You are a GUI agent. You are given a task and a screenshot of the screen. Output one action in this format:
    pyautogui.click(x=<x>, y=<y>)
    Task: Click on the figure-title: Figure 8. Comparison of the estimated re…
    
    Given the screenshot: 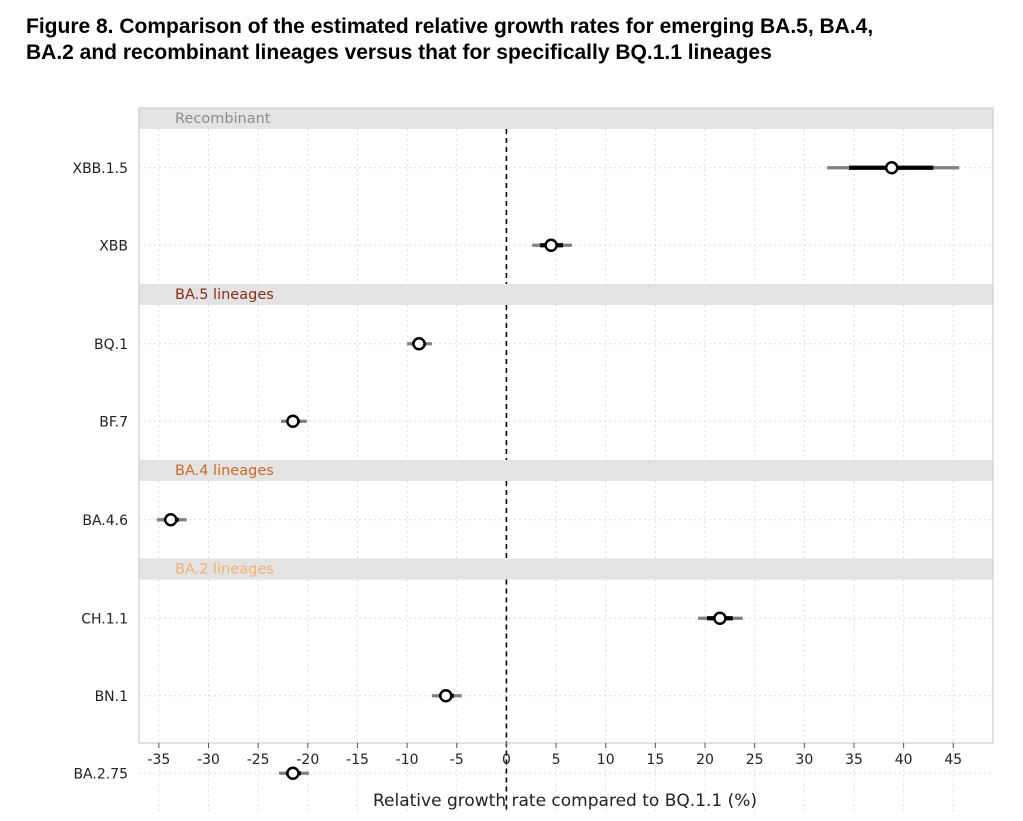 What is the action you would take?
    pyautogui.click(x=516, y=40)
    